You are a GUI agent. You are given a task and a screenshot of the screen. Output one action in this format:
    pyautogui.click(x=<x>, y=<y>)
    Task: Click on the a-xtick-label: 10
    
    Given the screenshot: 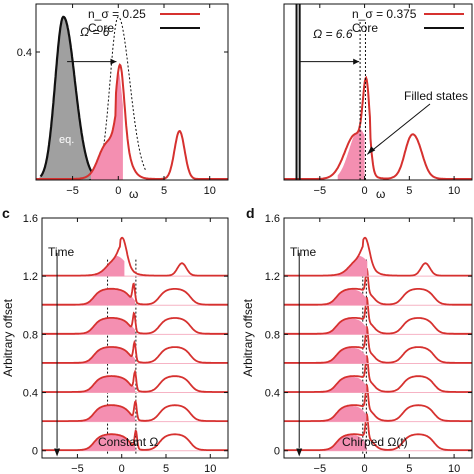 What is the action you would take?
    pyautogui.click(x=210, y=191)
    